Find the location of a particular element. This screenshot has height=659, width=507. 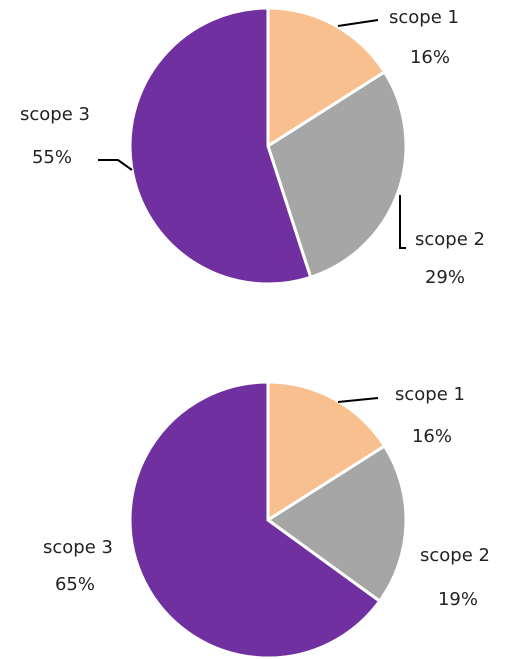

slice-value-label: 55% is located at coordinates (52, 157).